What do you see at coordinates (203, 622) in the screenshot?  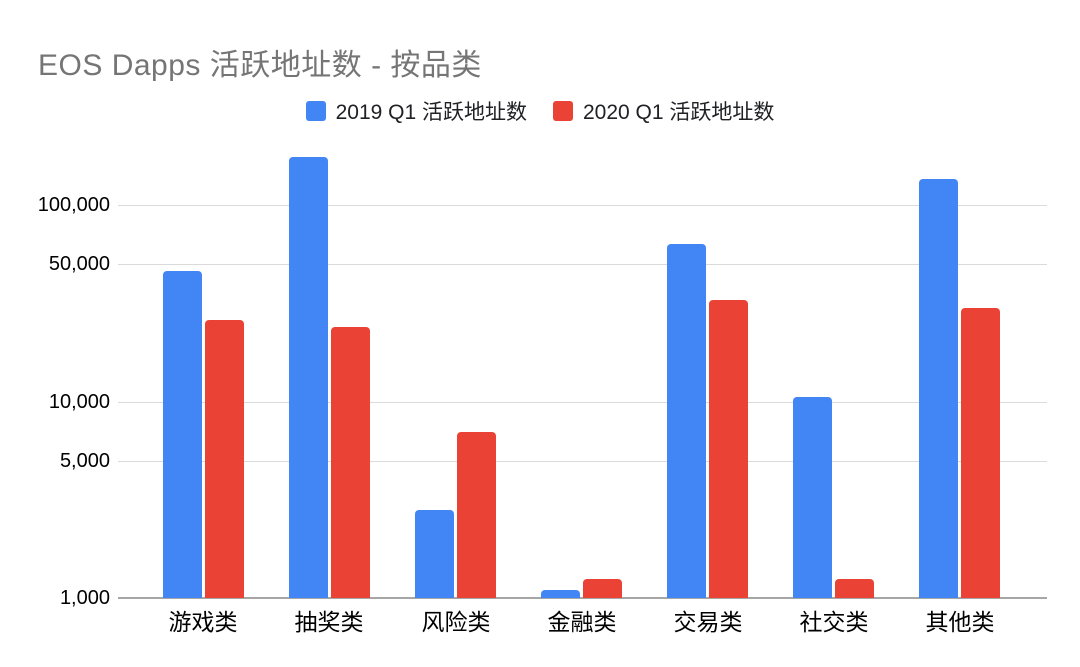 I see `x-axis-category-label-0: 游戏类` at bounding box center [203, 622].